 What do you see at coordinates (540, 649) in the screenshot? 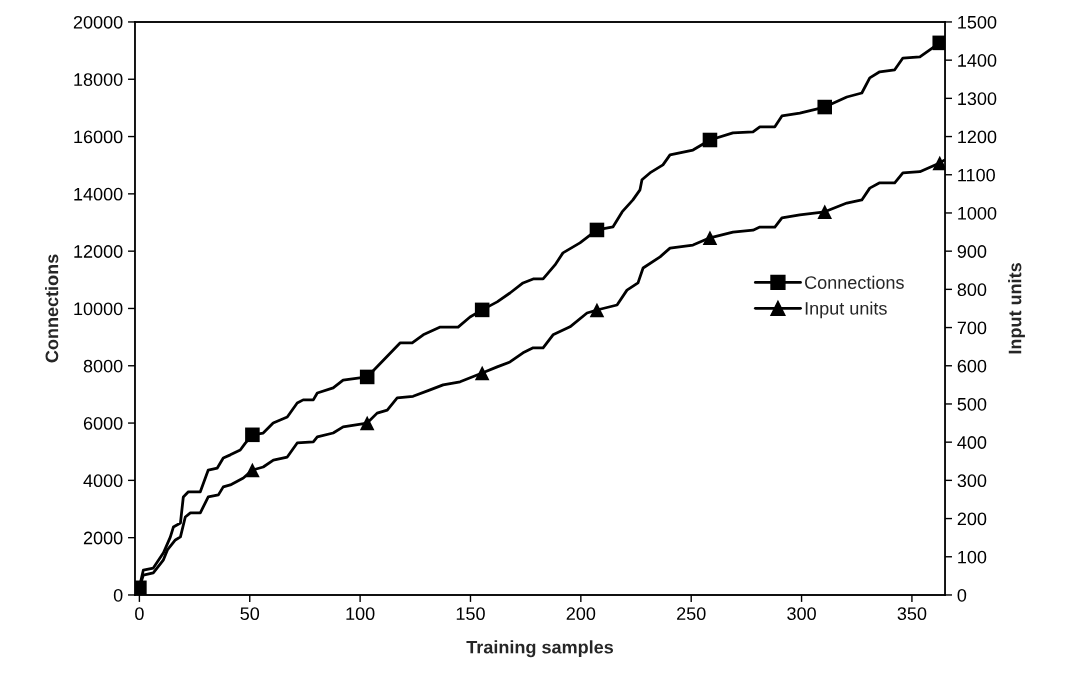
I see `x-axis-title: Training samples` at bounding box center [540, 649].